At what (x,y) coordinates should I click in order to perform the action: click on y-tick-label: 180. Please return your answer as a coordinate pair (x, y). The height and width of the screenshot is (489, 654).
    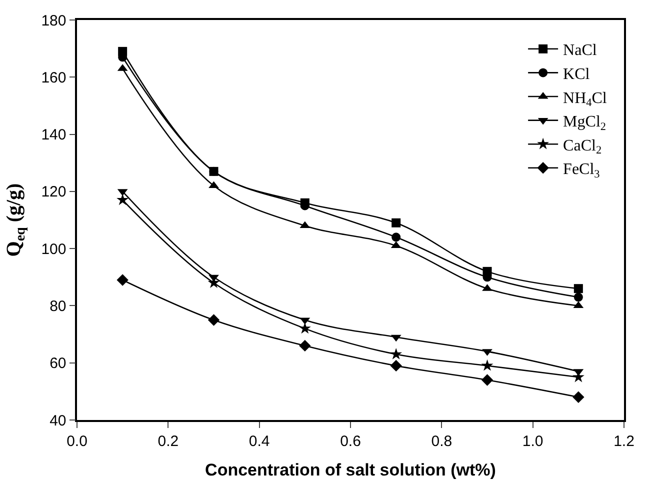
    Looking at the image, I should click on (53, 21).